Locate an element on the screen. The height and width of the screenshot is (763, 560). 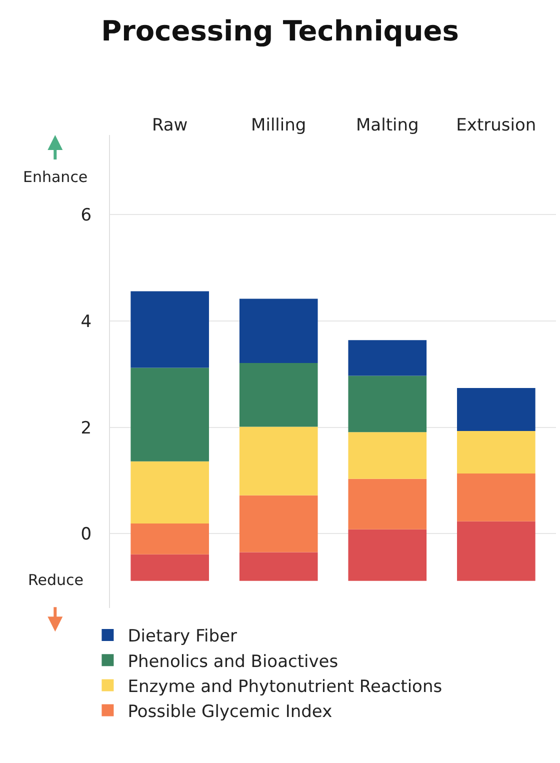
text: Enhance is located at coordinates (55, 177).